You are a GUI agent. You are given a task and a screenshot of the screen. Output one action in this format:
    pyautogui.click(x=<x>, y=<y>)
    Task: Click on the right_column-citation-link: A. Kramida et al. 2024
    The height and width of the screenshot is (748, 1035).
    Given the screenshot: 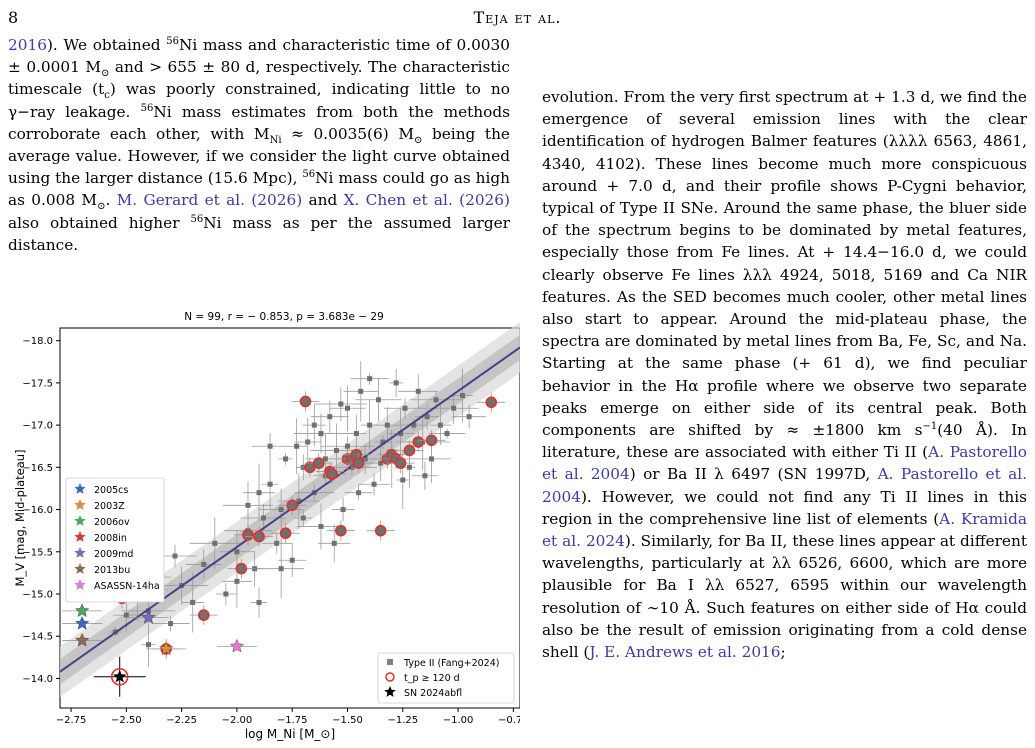 What is the action you would take?
    pyautogui.click(x=784, y=530)
    